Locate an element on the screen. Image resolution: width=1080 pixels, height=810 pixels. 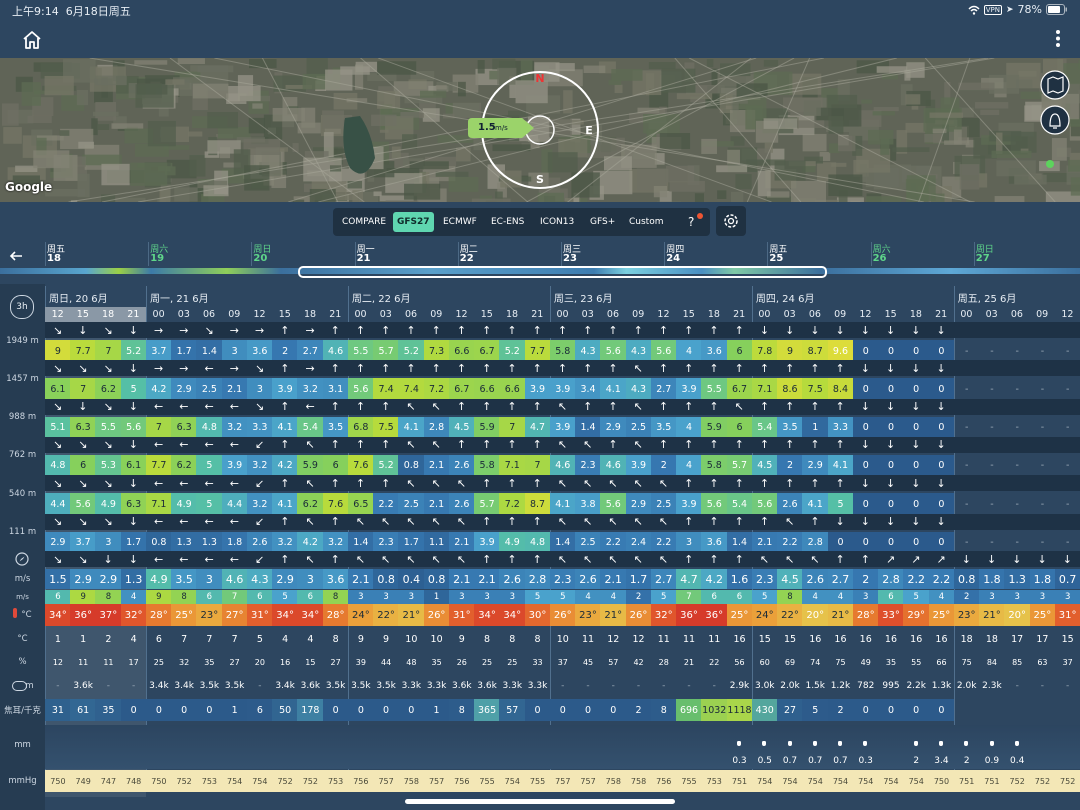
data-cell: 28 is located at coordinates (663, 662).